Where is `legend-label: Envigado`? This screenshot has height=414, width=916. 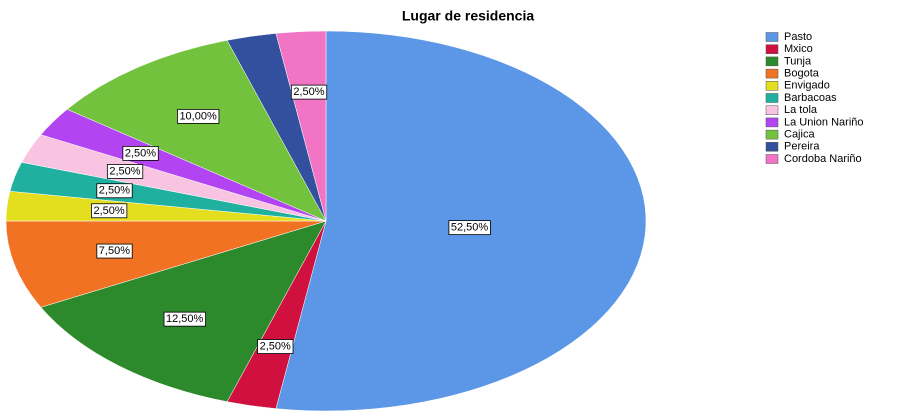
legend-label: Envigado is located at coordinates (807, 86).